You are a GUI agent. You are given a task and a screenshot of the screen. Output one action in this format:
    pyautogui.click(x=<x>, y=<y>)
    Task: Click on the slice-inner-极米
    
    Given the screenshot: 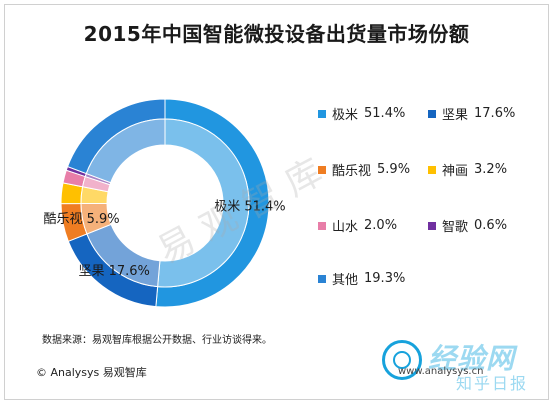 What is the action you would take?
    pyautogui.click(x=203, y=203)
    